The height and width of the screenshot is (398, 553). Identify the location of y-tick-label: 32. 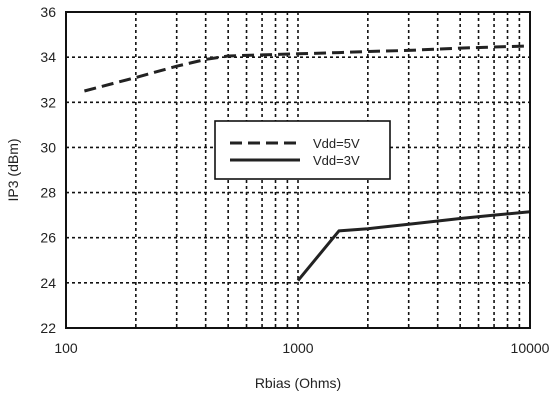
(48, 102).